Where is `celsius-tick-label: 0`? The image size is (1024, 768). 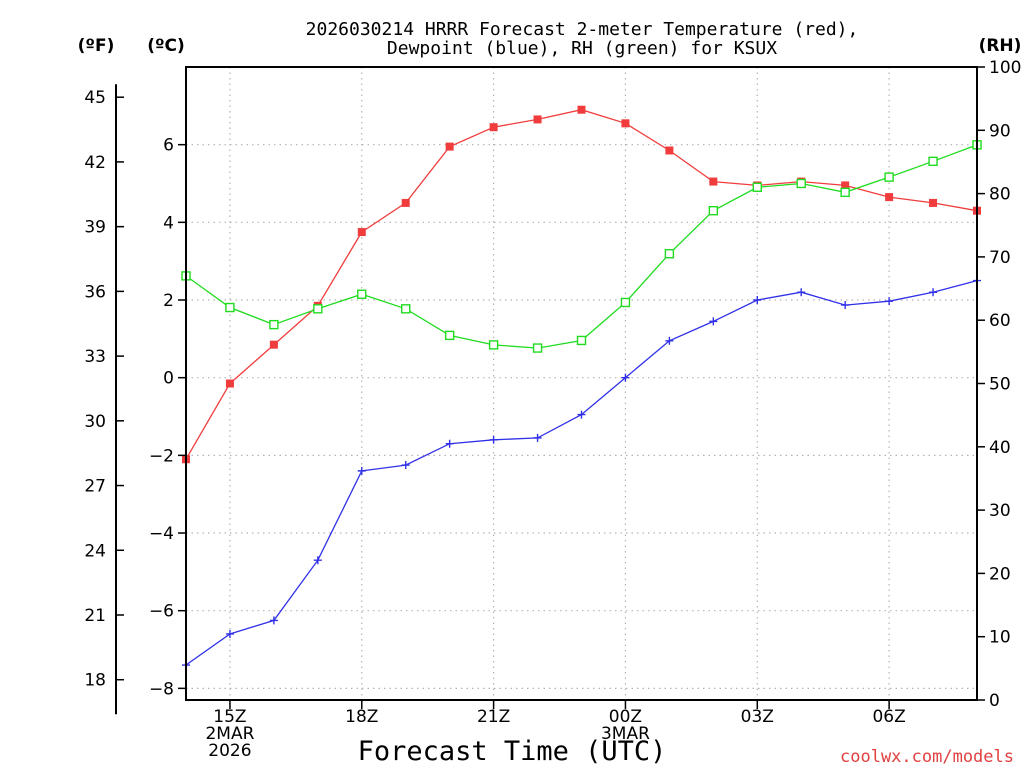
celsius-tick-label: 0 is located at coordinates (168, 379).